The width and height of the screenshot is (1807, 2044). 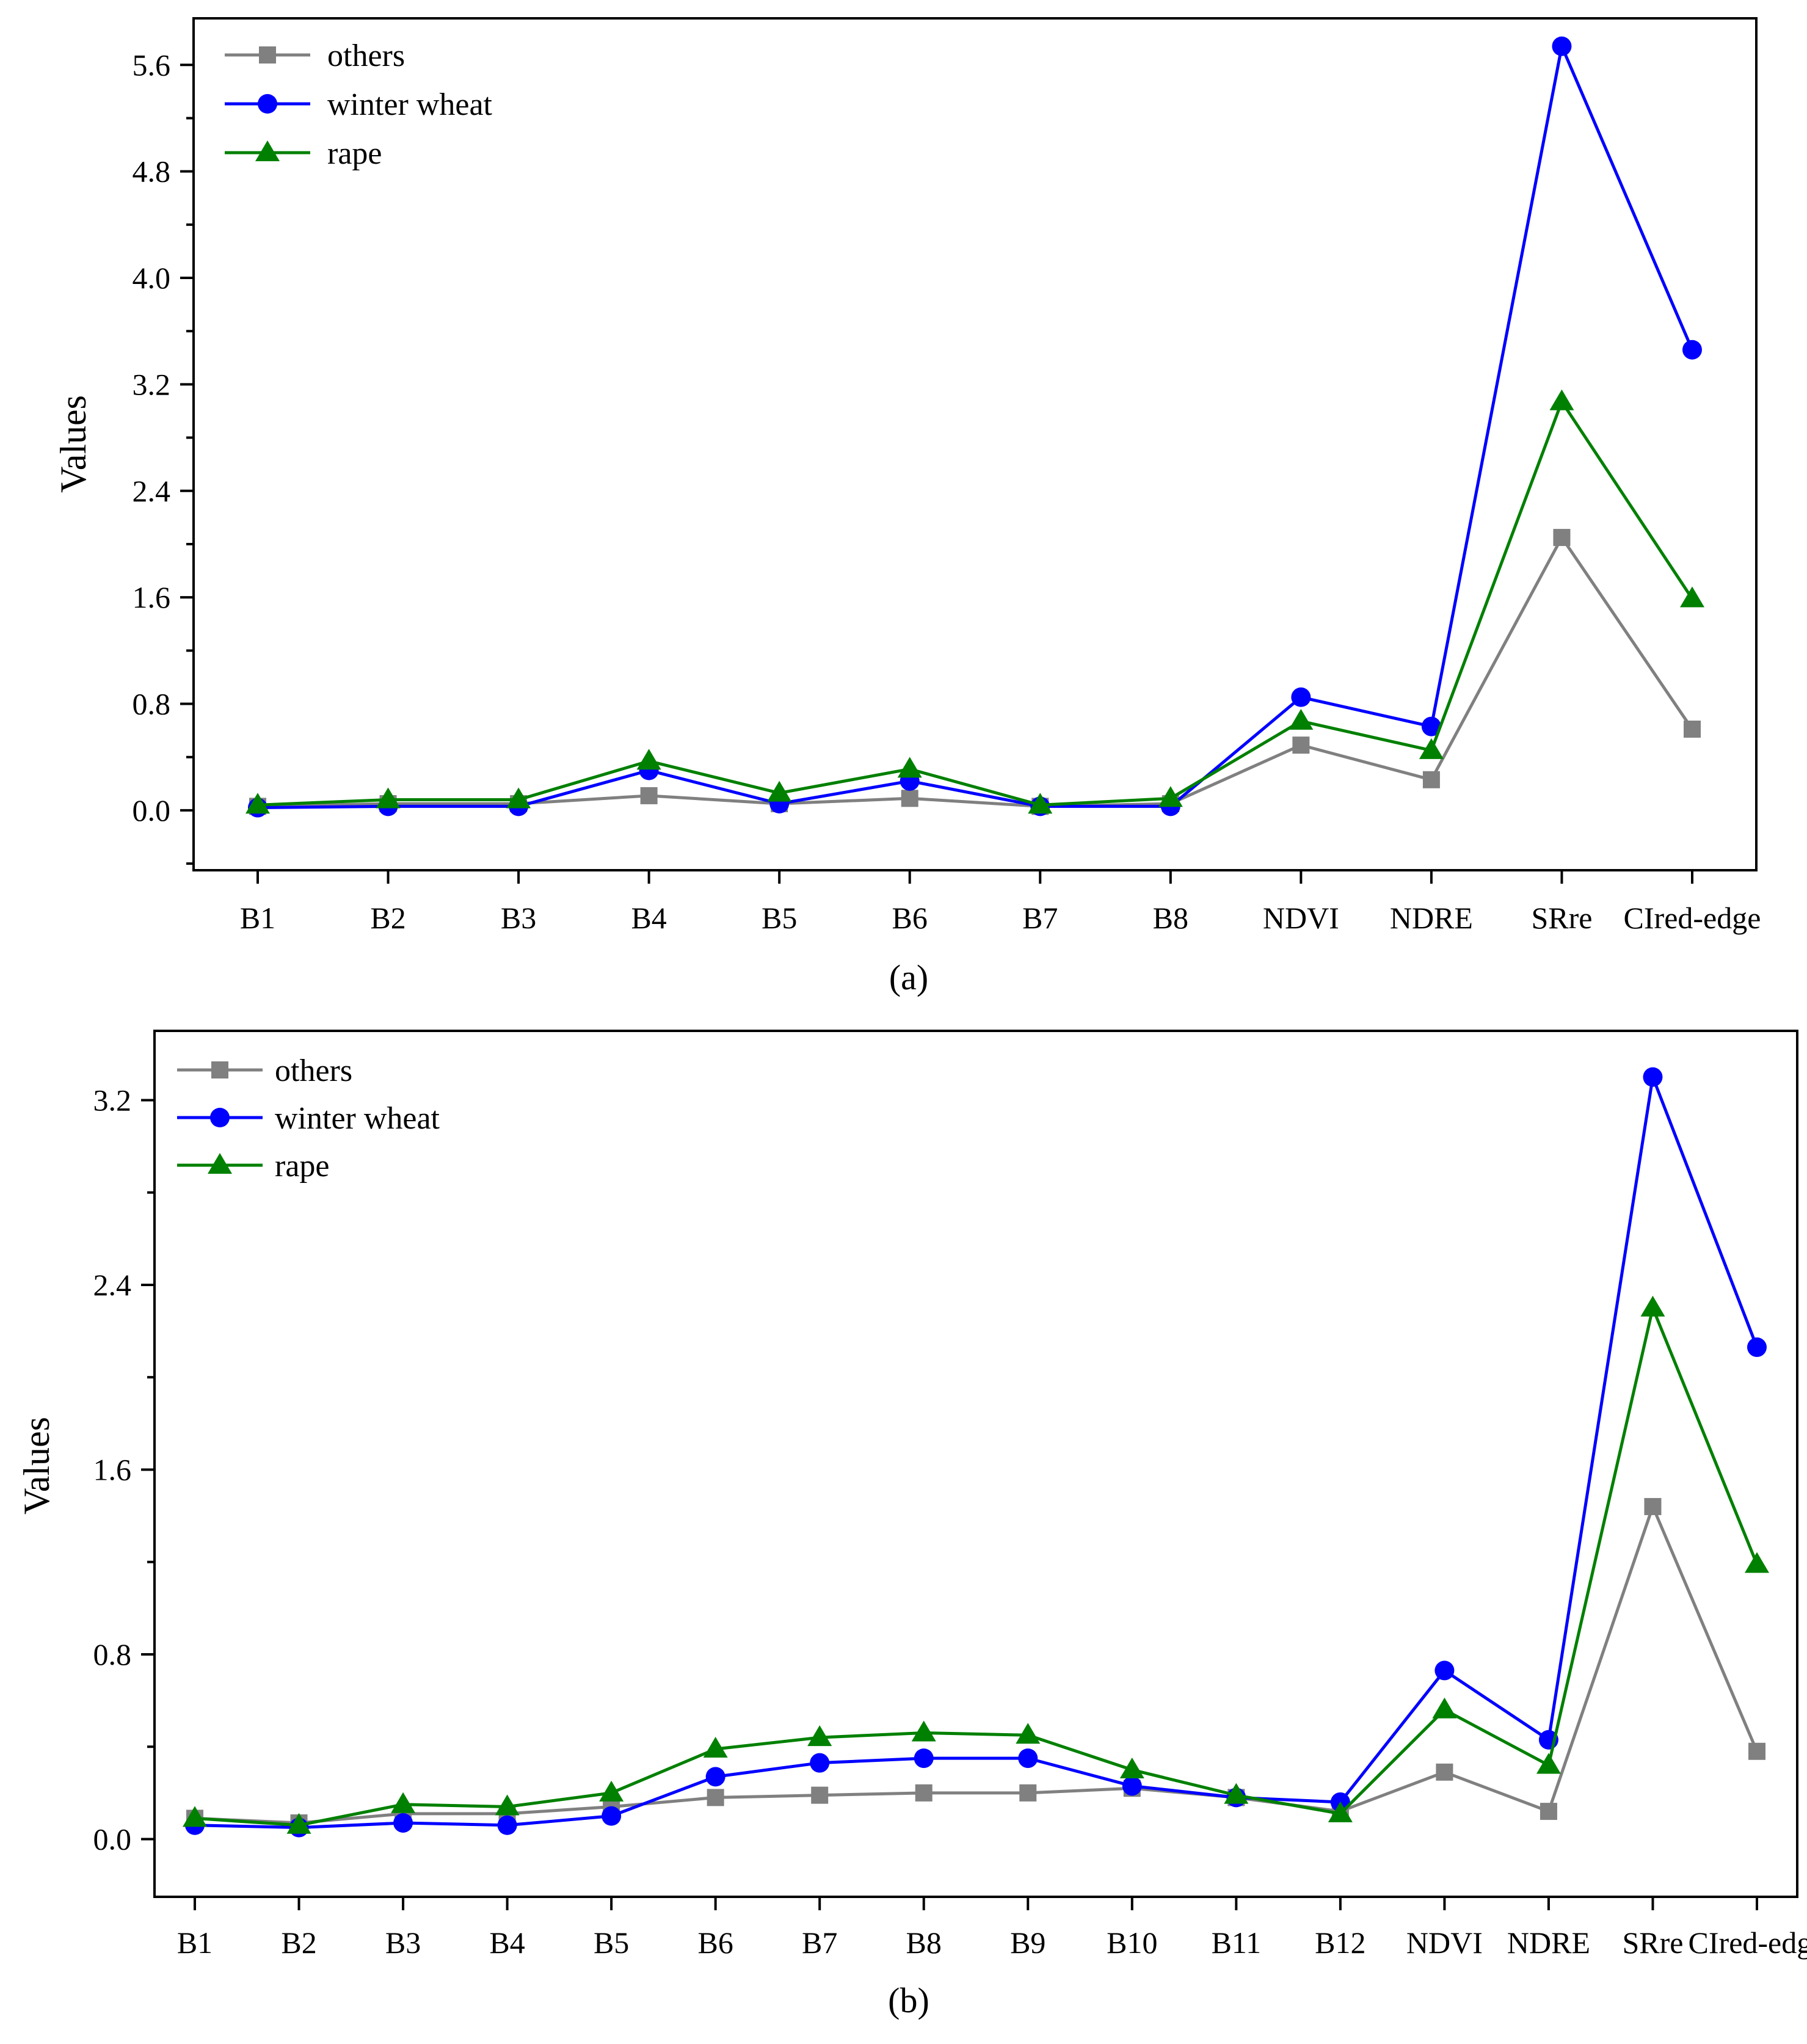 I want to click on legend-item-winter-wheat-b: winter wheat, so click(x=308, y=1118).